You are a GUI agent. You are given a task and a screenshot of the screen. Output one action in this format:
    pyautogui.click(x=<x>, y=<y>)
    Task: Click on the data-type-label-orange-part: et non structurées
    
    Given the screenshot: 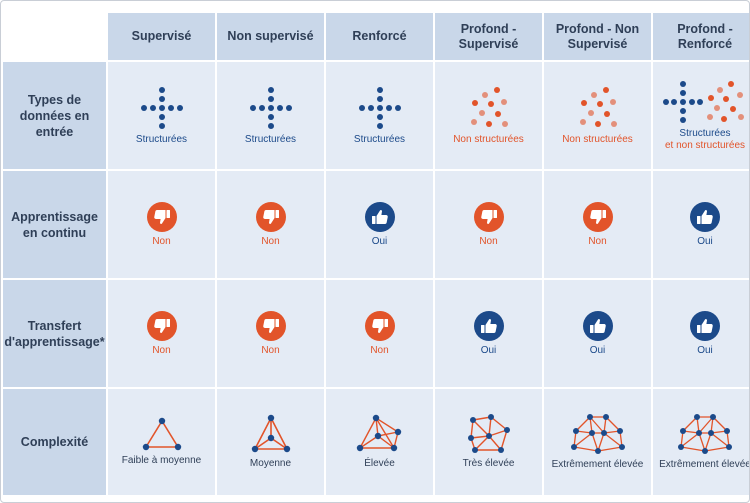 What is the action you would take?
    pyautogui.click(x=705, y=145)
    